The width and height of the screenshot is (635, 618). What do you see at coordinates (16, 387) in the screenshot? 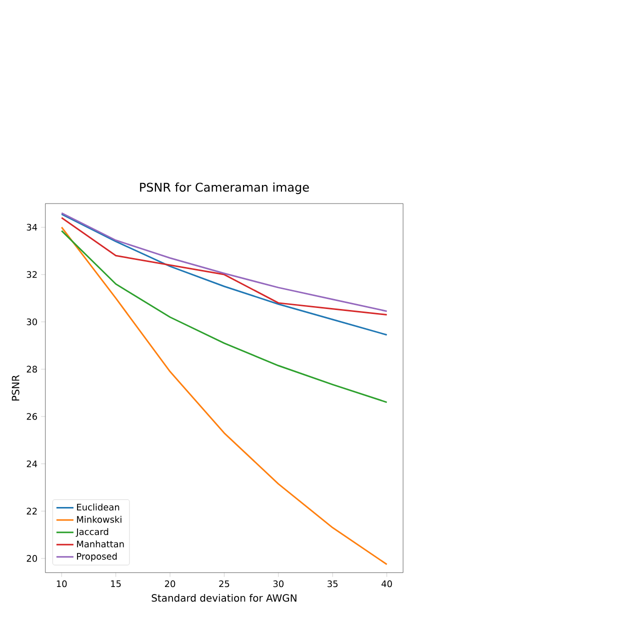
I see `y-axis-title: PSNR` at bounding box center [16, 387].